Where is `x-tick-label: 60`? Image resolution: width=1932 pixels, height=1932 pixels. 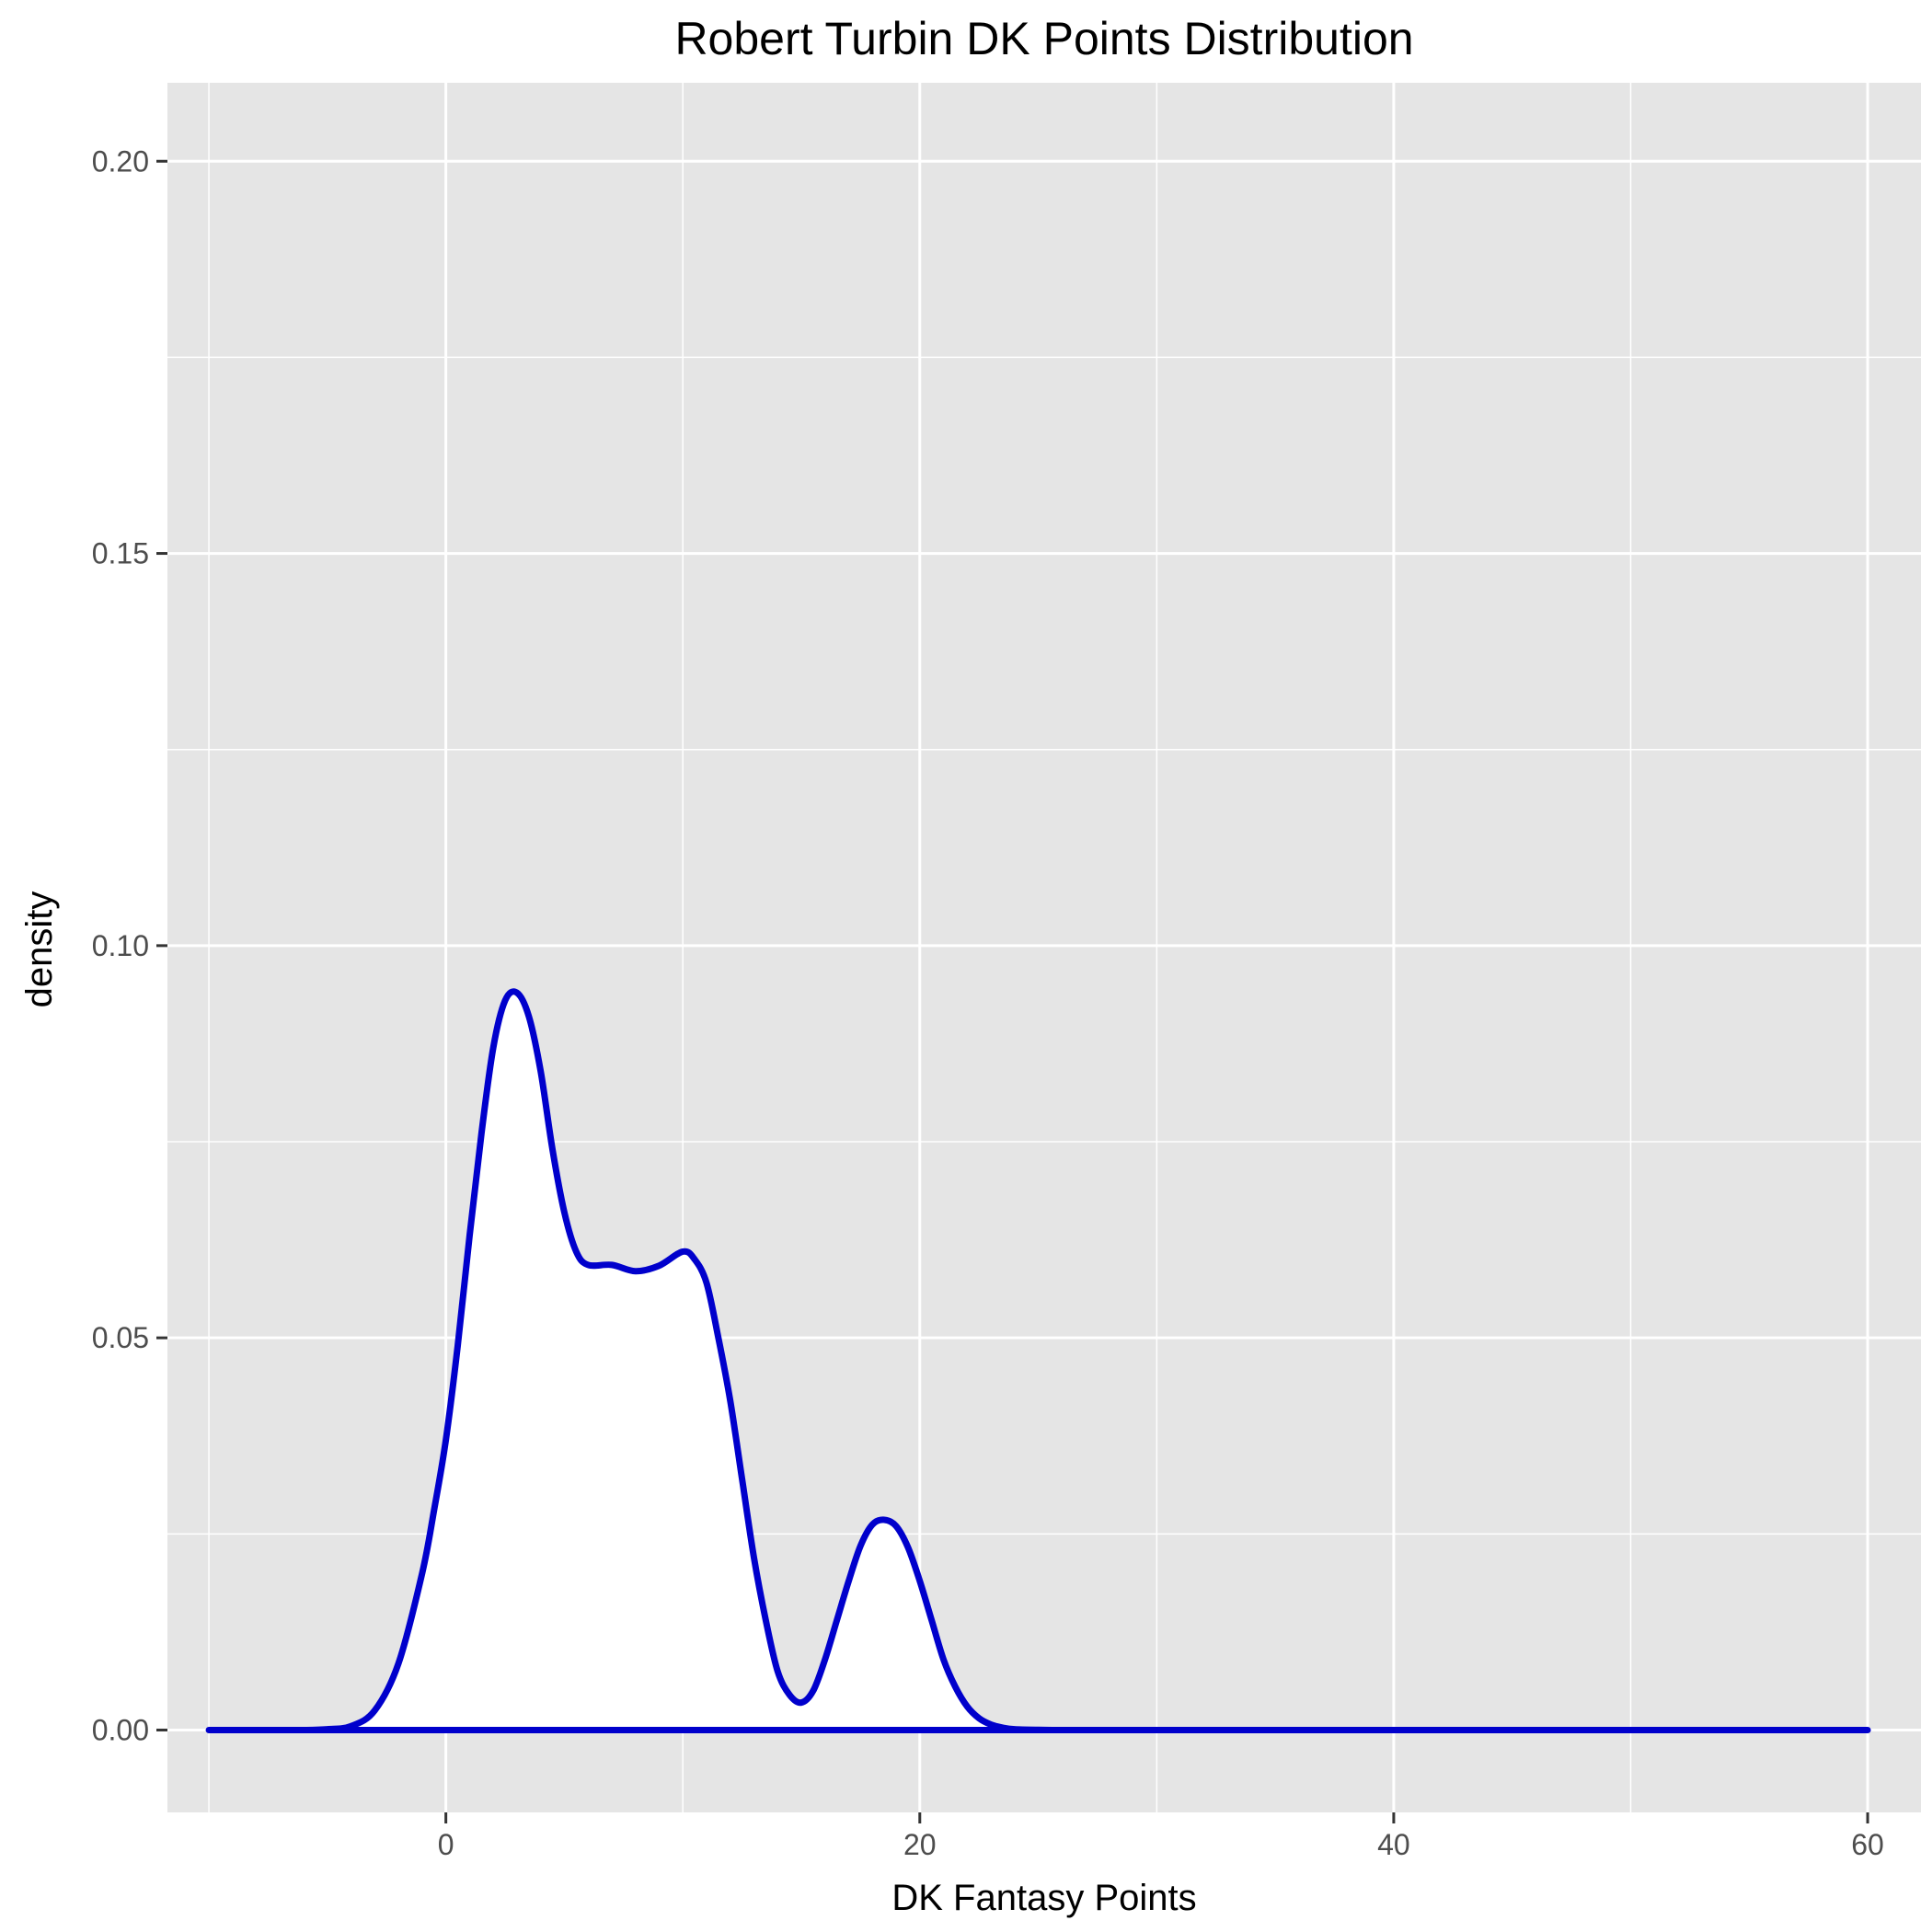
x-tick-label: 60 is located at coordinates (1867, 1844).